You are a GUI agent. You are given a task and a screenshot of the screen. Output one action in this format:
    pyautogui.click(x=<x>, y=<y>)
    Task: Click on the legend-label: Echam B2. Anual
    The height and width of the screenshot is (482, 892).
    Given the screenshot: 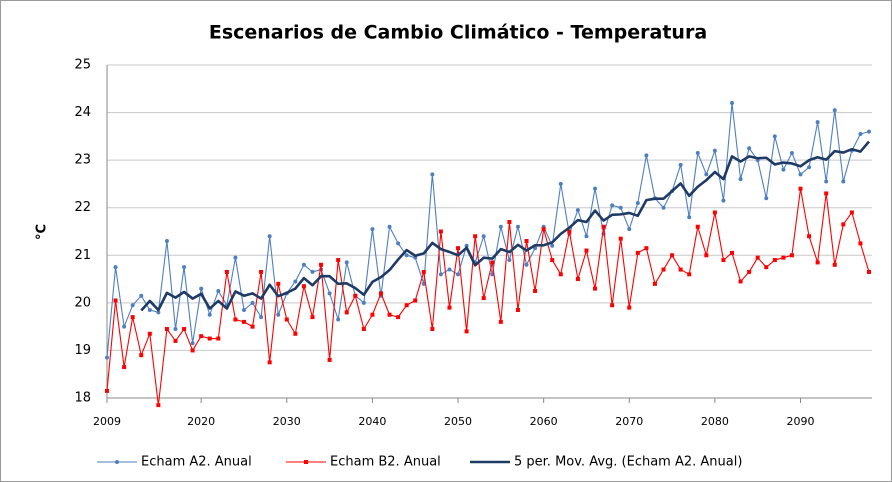 What is the action you would take?
    pyautogui.click(x=385, y=462)
    